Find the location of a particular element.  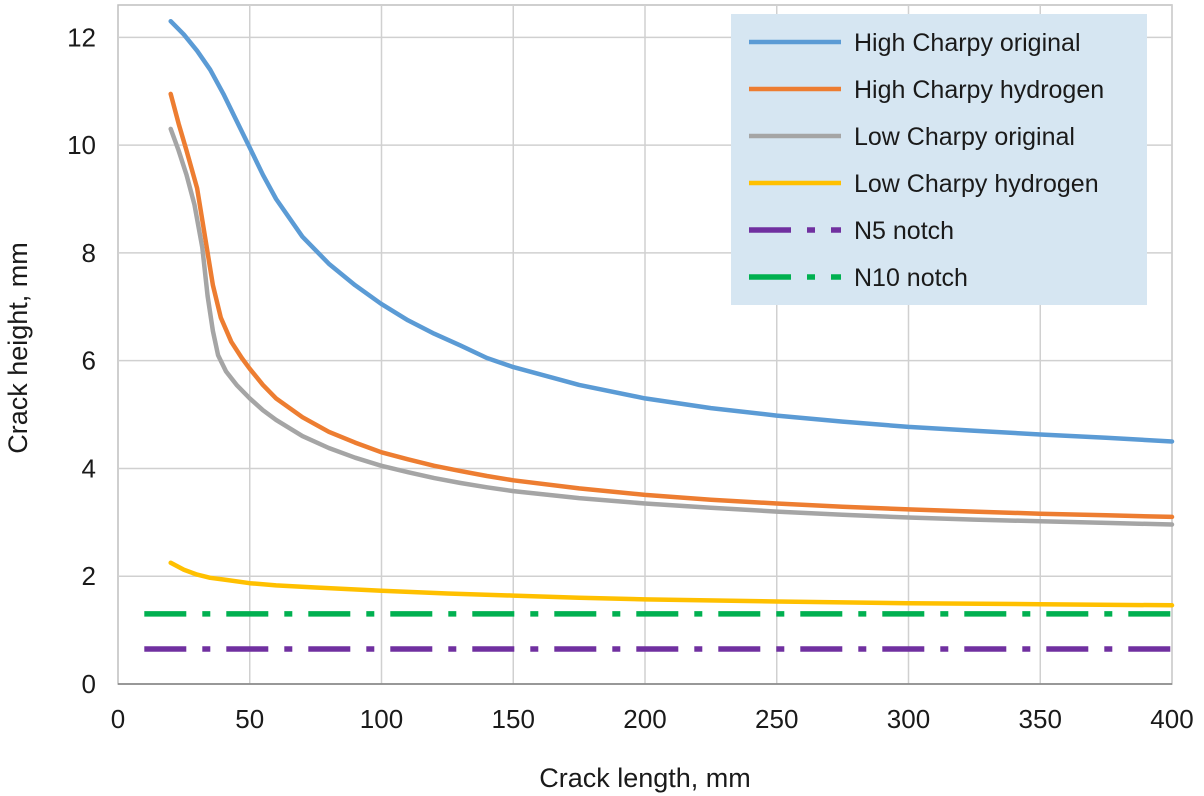

y-tick-label-4: 8 is located at coordinates (89, 253).